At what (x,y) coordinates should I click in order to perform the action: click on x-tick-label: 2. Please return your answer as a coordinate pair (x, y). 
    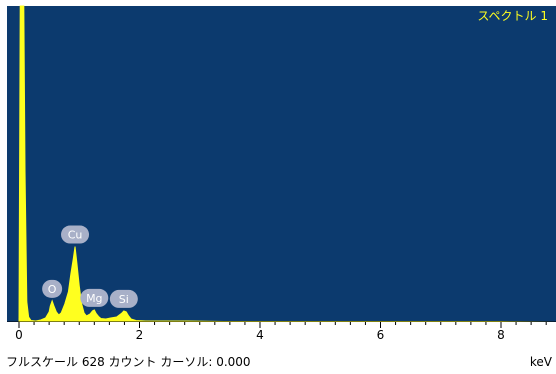
    Looking at the image, I should click on (140, 335).